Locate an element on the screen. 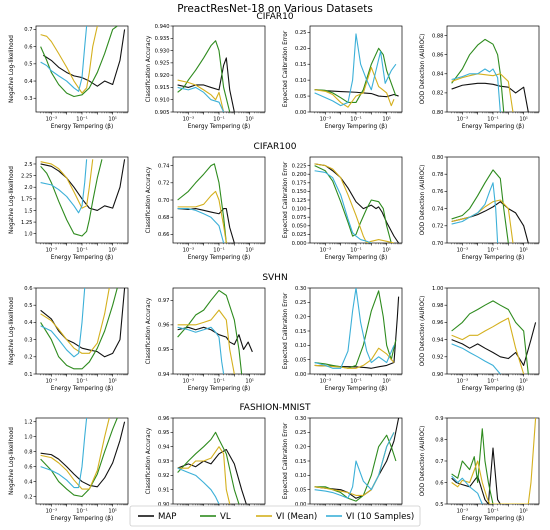  y-tick-label: 0.10 is located at coordinates (301, 81).